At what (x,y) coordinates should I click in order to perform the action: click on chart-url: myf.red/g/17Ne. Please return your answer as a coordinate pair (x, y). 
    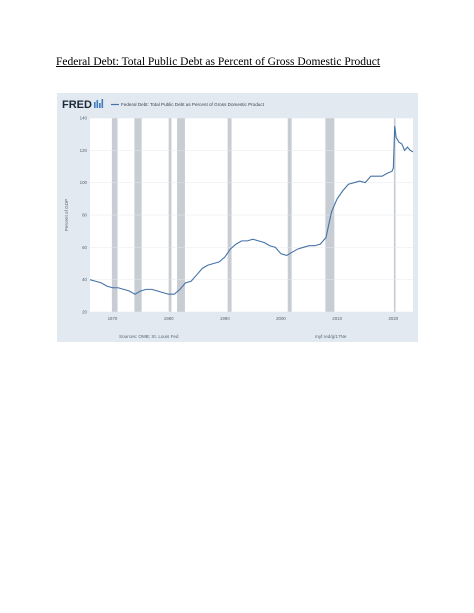
    Looking at the image, I should click on (331, 336).